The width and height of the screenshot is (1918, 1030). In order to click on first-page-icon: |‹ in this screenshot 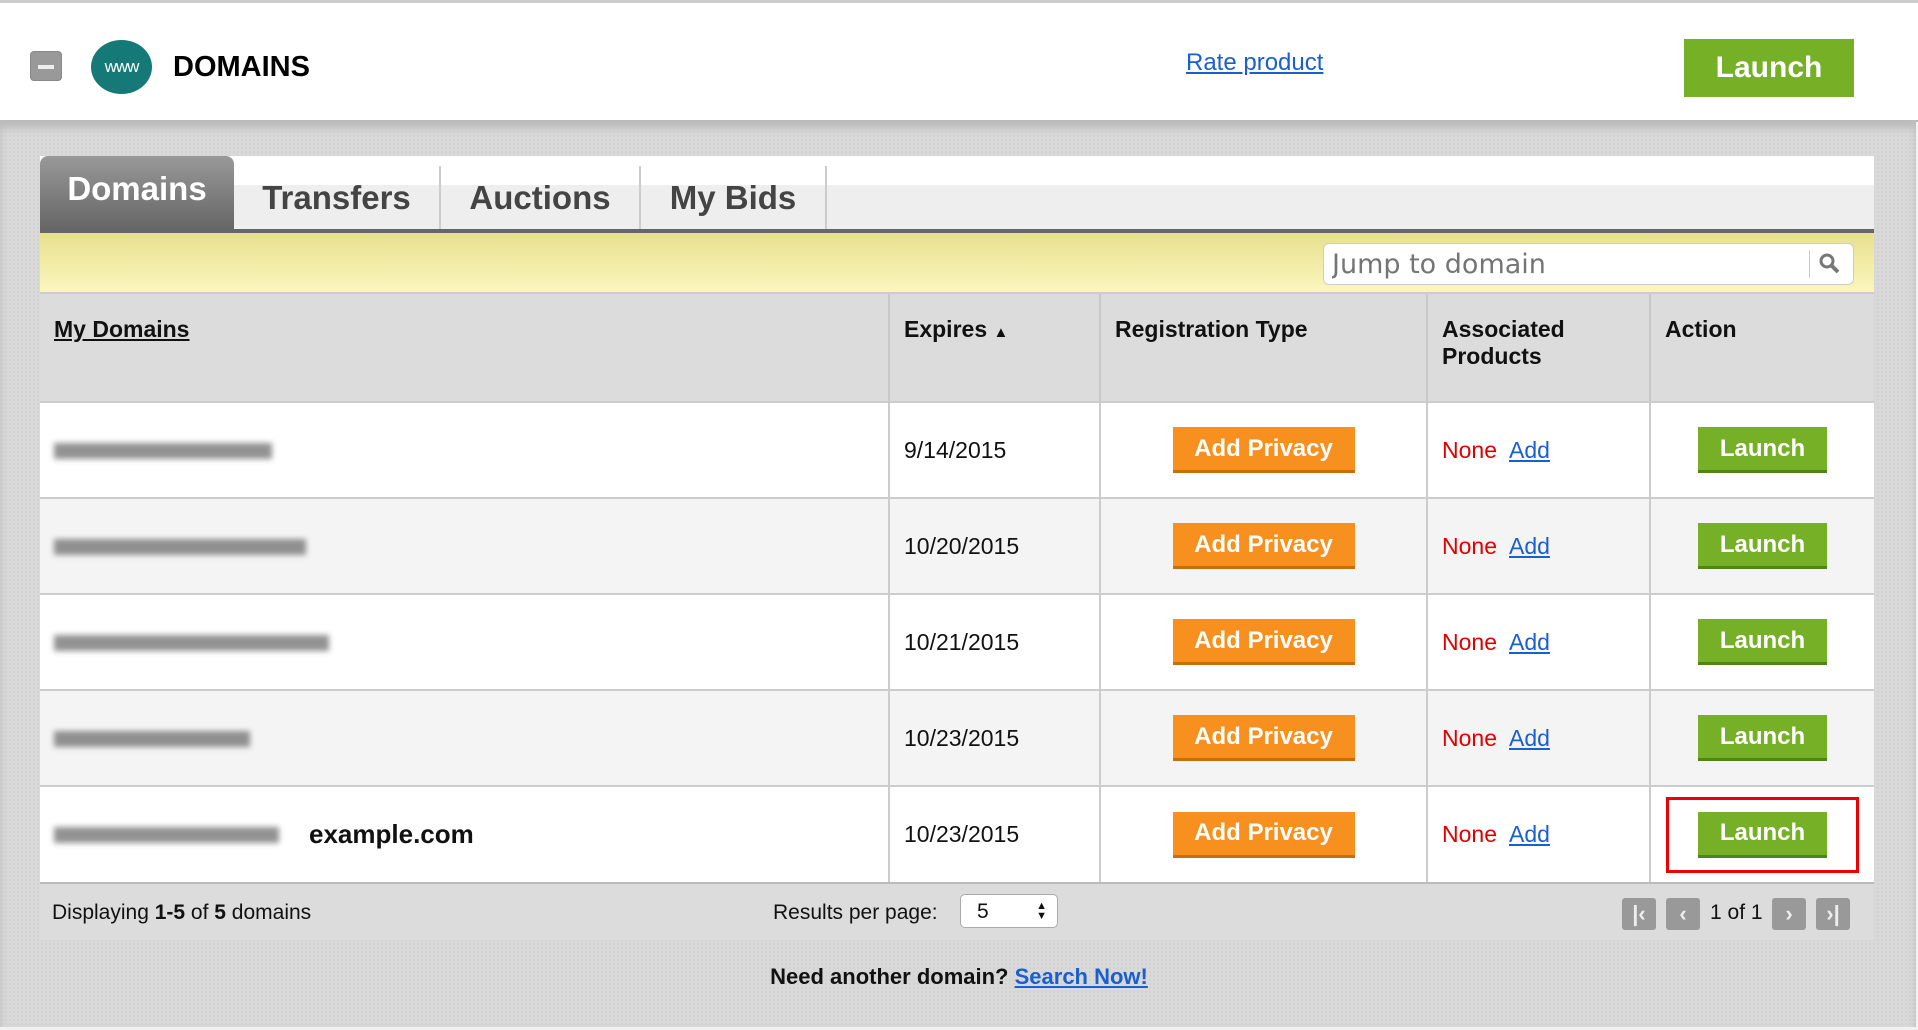, I will do `click(1639, 914)`.